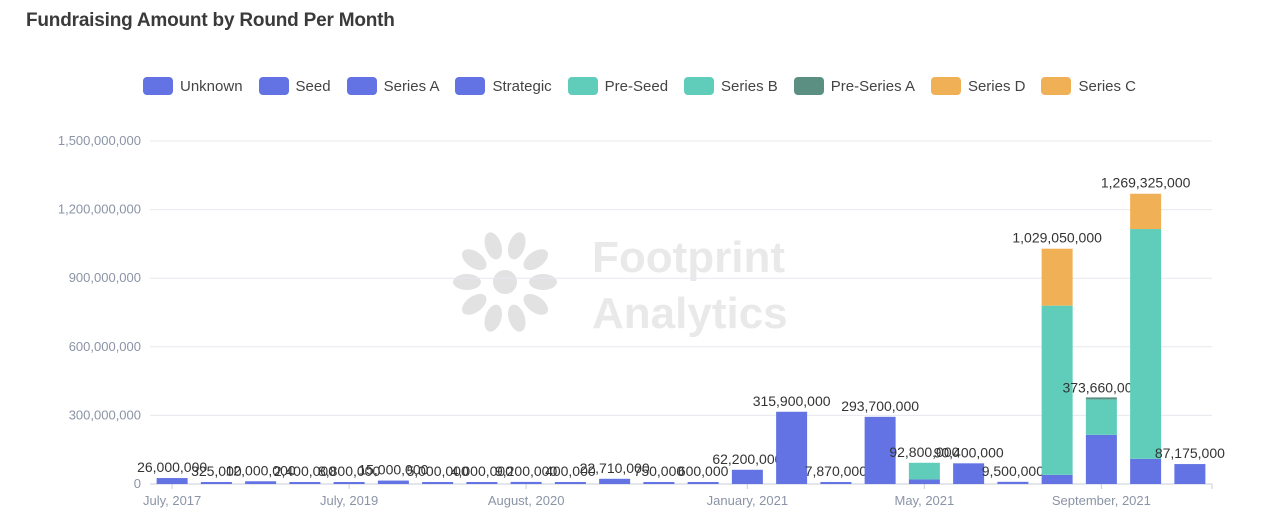  Describe the element at coordinates (1013, 471) in the screenshot. I see `data-label: 9,500,000` at that location.